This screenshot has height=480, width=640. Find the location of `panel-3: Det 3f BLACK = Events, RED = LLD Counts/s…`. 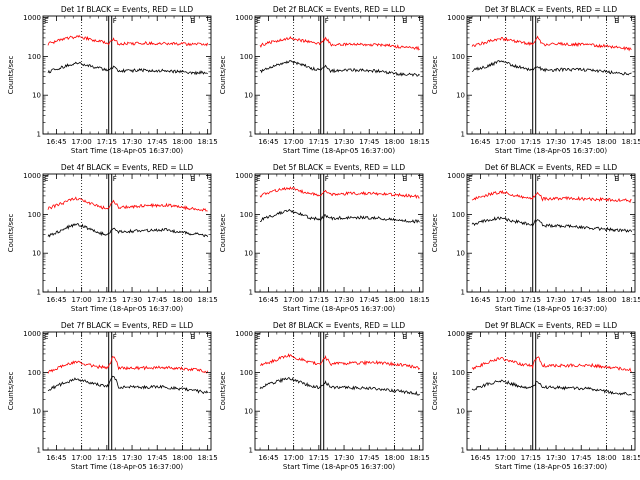

panel-3: Det 3f BLACK = Events, RED = LLD Counts/s… is located at coordinates (535, 80).